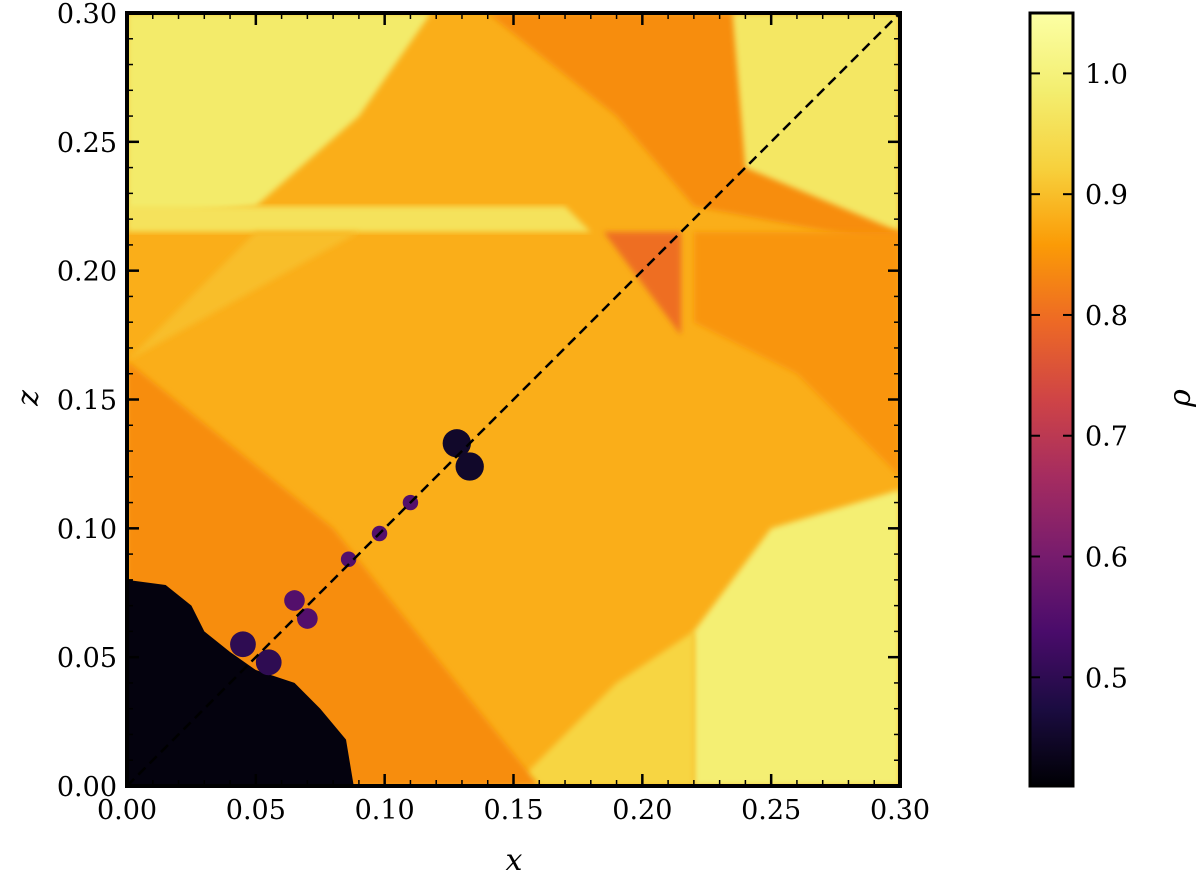 This screenshot has height=877, width=1200. What do you see at coordinates (514, 860) in the screenshot?
I see `x-axis-label: x` at bounding box center [514, 860].